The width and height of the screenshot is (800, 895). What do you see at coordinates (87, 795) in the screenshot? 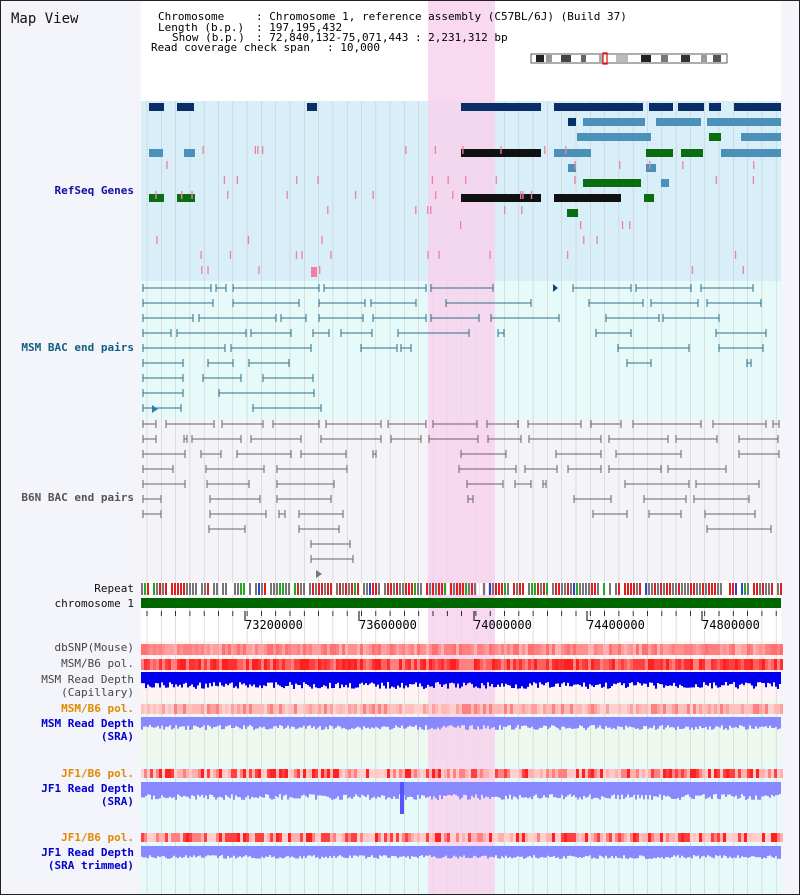
I see `track-label-jf1-depth-sra: JF1 Read Depth (SRA)` at bounding box center [87, 795].